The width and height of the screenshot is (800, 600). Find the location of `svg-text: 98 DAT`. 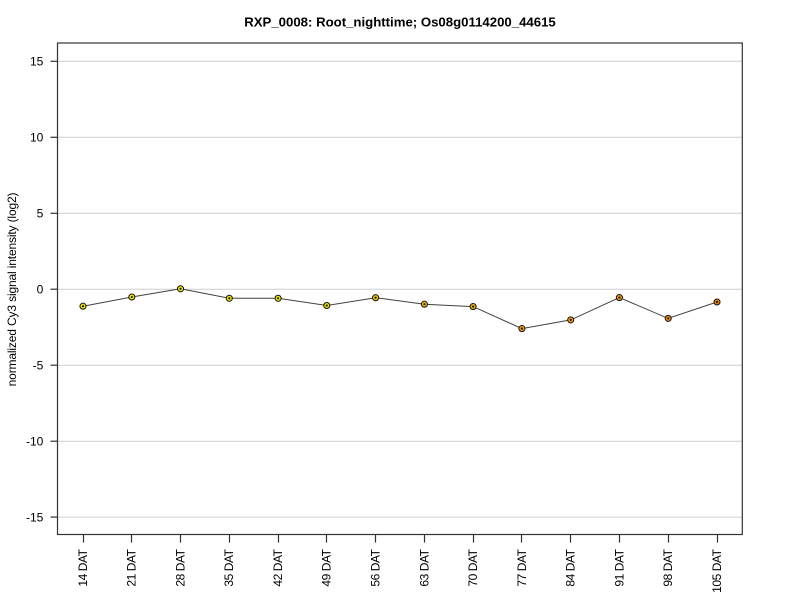

svg-text: 98 DAT is located at coordinates (668, 567).